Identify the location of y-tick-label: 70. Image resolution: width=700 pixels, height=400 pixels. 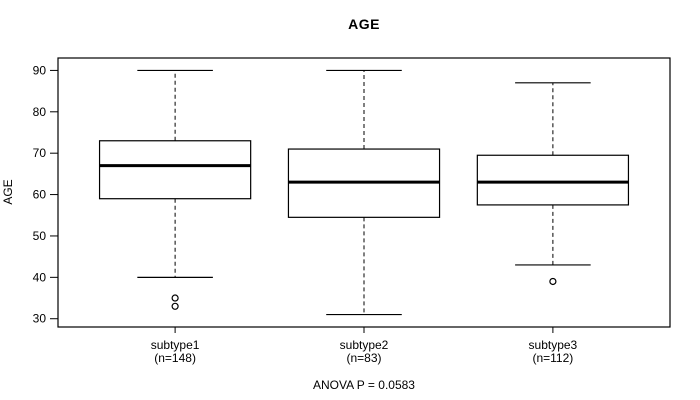
(40, 153).